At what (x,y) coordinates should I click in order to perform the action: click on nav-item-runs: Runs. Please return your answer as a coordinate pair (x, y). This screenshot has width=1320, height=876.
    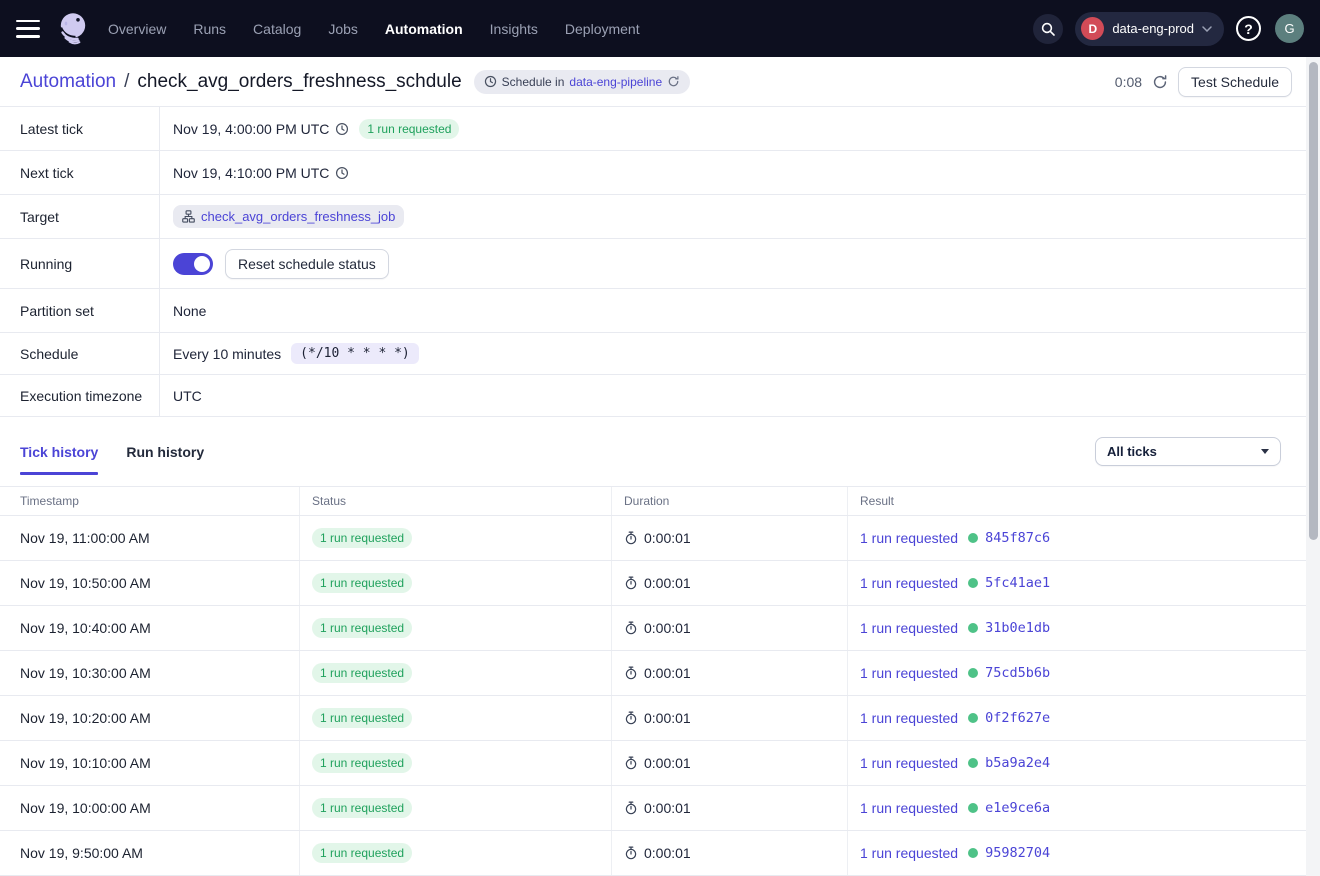
    Looking at the image, I should click on (210, 28).